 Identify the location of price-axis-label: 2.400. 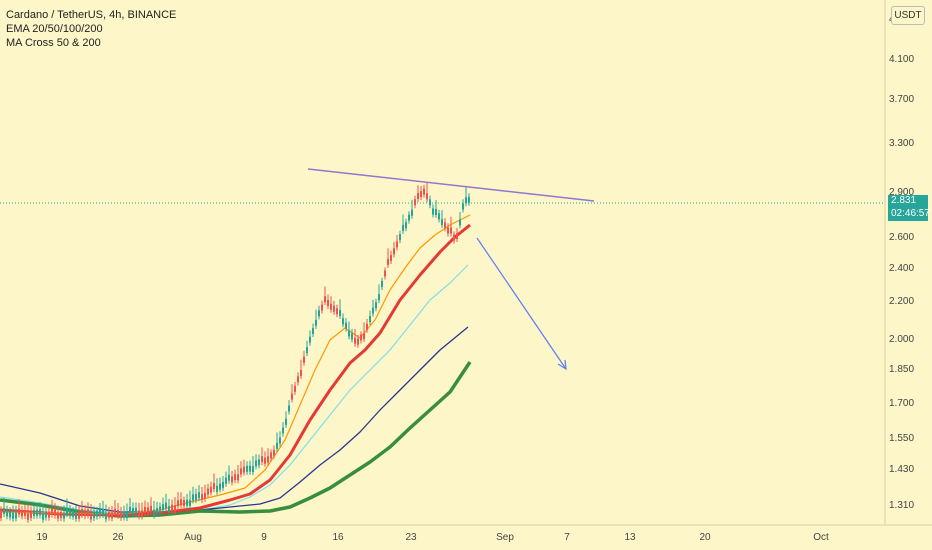
(901, 268).